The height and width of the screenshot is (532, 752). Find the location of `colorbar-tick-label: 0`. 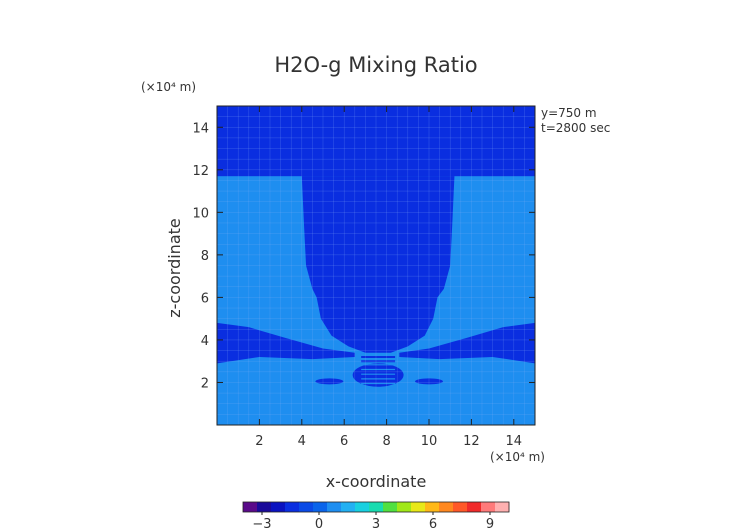

colorbar-tick-label: 0 is located at coordinates (319, 524).